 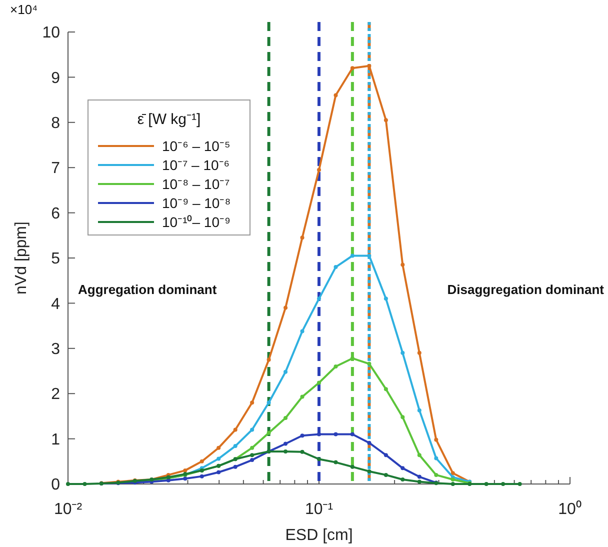 What do you see at coordinates (55, 349) in the screenshot?
I see `y-tick-label: 3` at bounding box center [55, 349].